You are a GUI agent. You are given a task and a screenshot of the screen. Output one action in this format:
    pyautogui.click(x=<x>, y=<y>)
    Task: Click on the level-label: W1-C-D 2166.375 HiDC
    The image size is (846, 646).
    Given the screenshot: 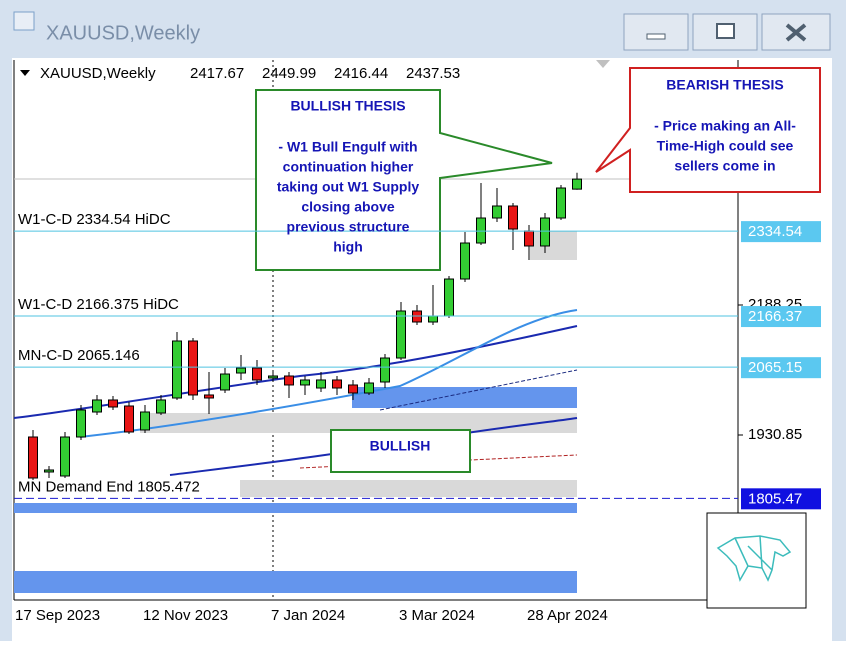 What is the action you would take?
    pyautogui.click(x=98, y=304)
    